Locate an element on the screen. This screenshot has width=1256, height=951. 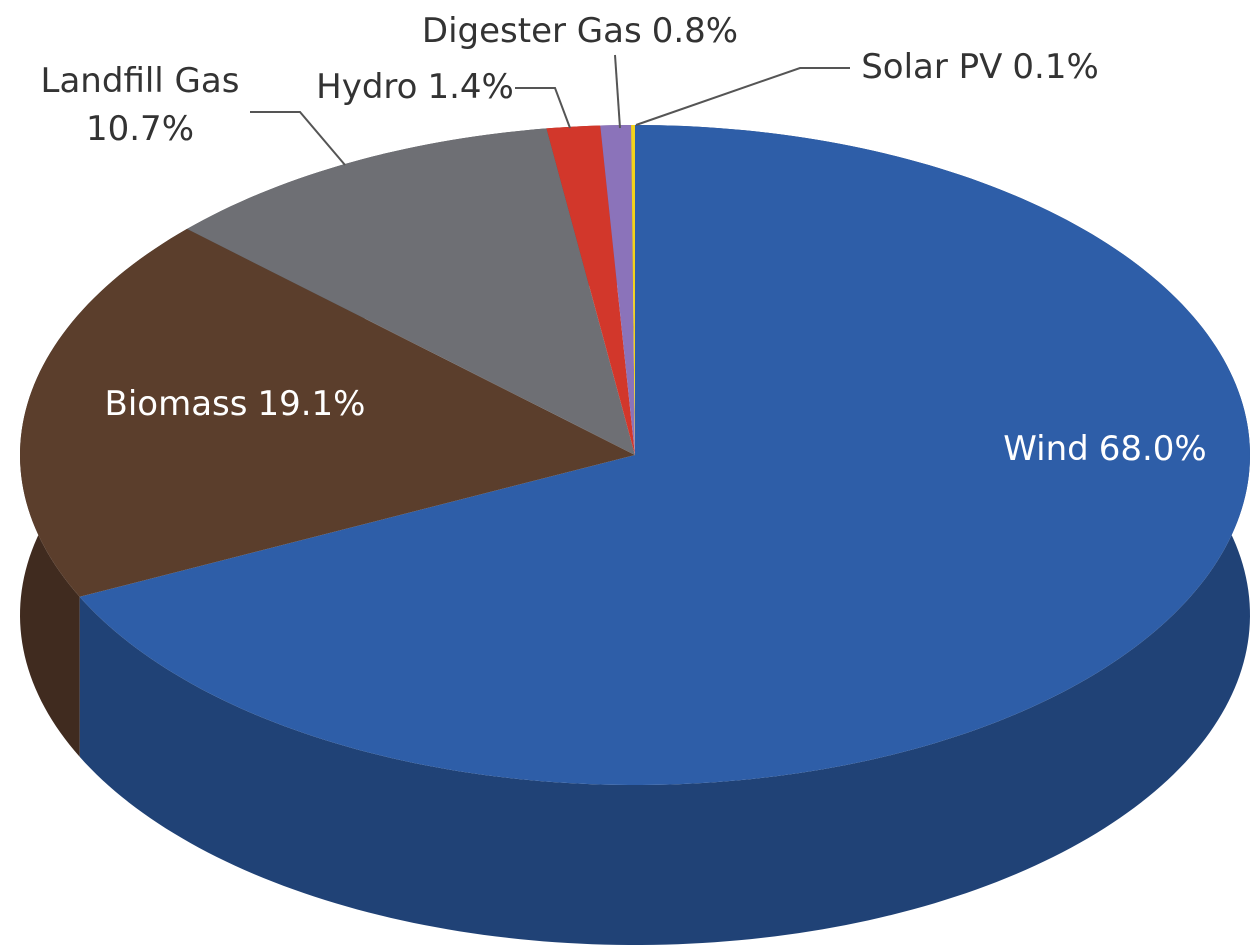
slice-label: Wind 68.0% is located at coordinates (1104, 449).